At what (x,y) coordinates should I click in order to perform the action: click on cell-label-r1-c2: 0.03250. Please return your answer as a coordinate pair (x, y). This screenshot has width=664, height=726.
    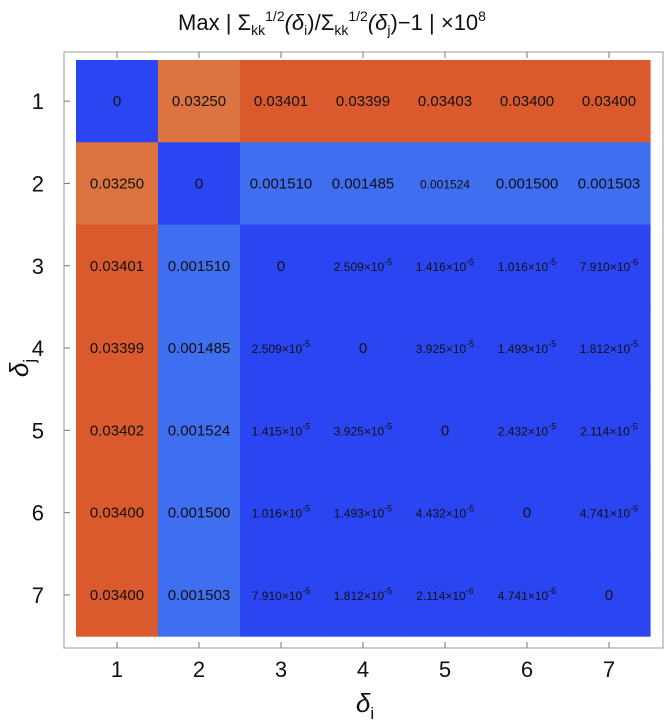
    Looking at the image, I should click on (199, 101).